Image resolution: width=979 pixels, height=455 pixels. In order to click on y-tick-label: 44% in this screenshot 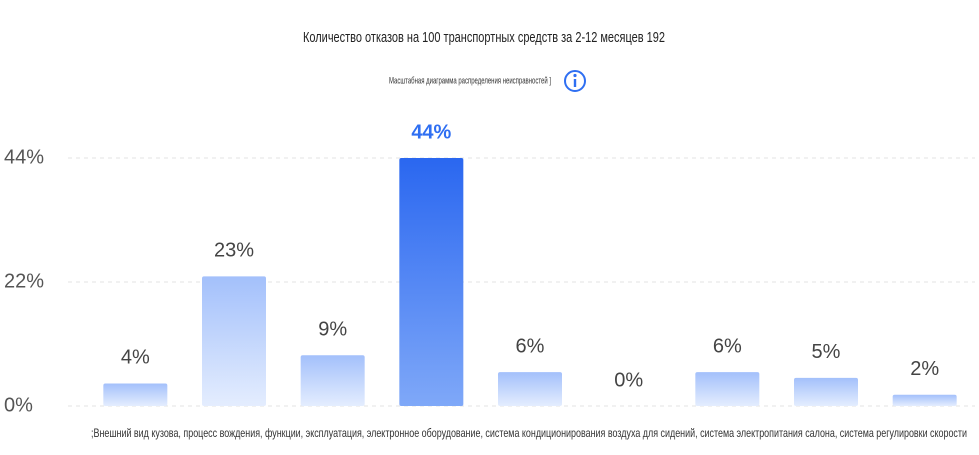, I will do `click(24, 157)`.